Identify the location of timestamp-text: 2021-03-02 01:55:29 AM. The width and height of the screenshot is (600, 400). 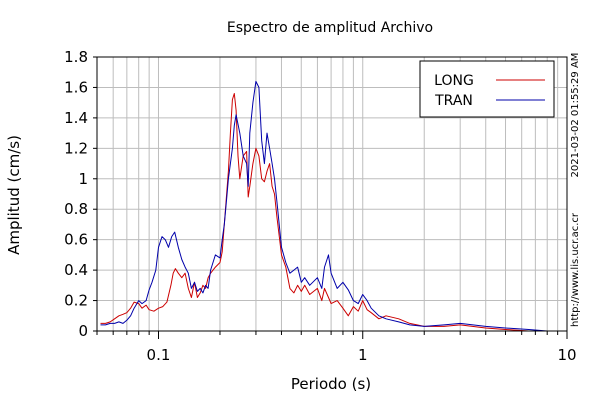
(575, 115).